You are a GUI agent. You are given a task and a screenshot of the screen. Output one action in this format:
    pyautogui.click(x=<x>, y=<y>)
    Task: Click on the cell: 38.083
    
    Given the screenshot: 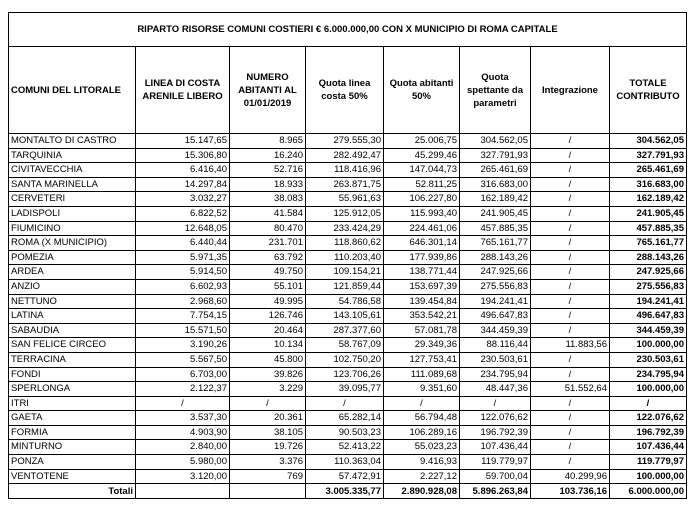 What is the action you would take?
    pyautogui.click(x=267, y=199)
    